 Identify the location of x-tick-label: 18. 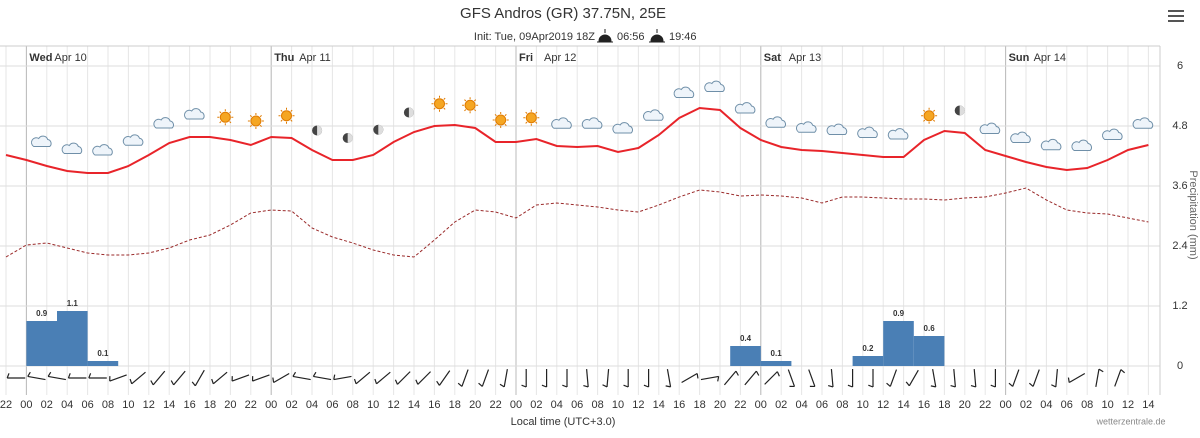
(944, 405).